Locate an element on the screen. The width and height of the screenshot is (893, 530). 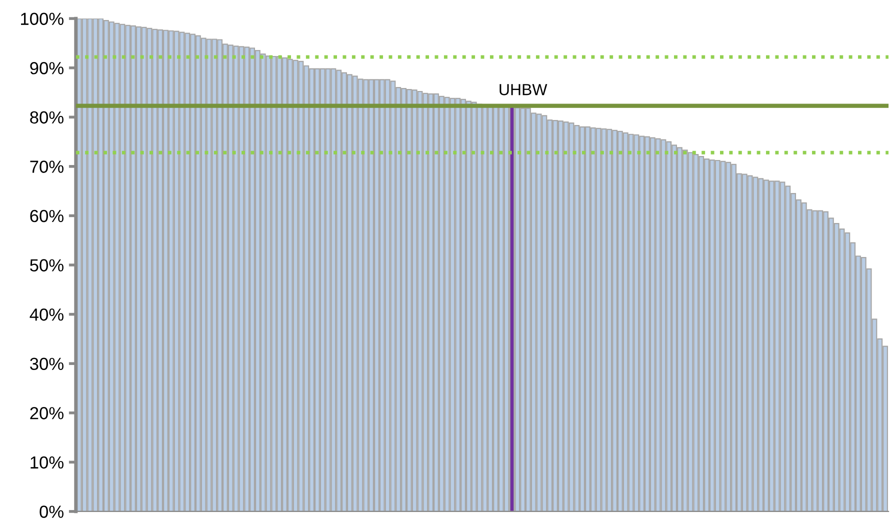
y-tick-label: 40% is located at coordinates (47, 314).